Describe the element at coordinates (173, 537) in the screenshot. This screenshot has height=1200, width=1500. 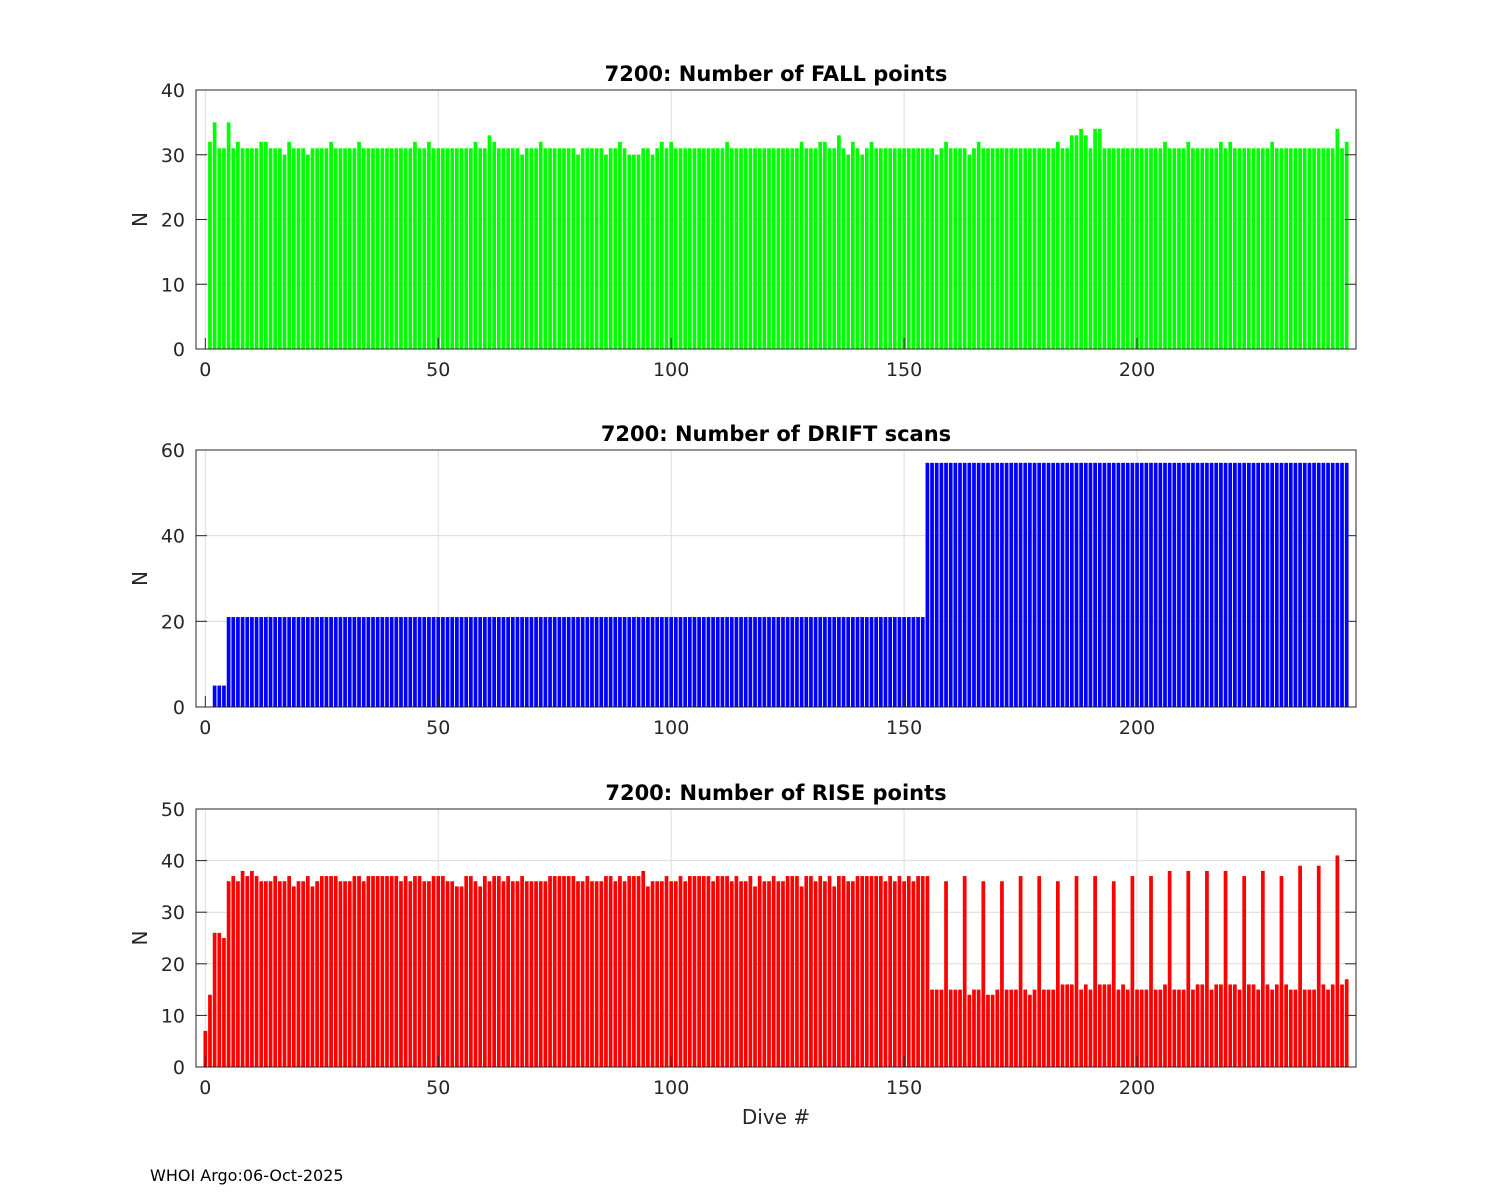
I see `y-tick-label: 40` at that location.